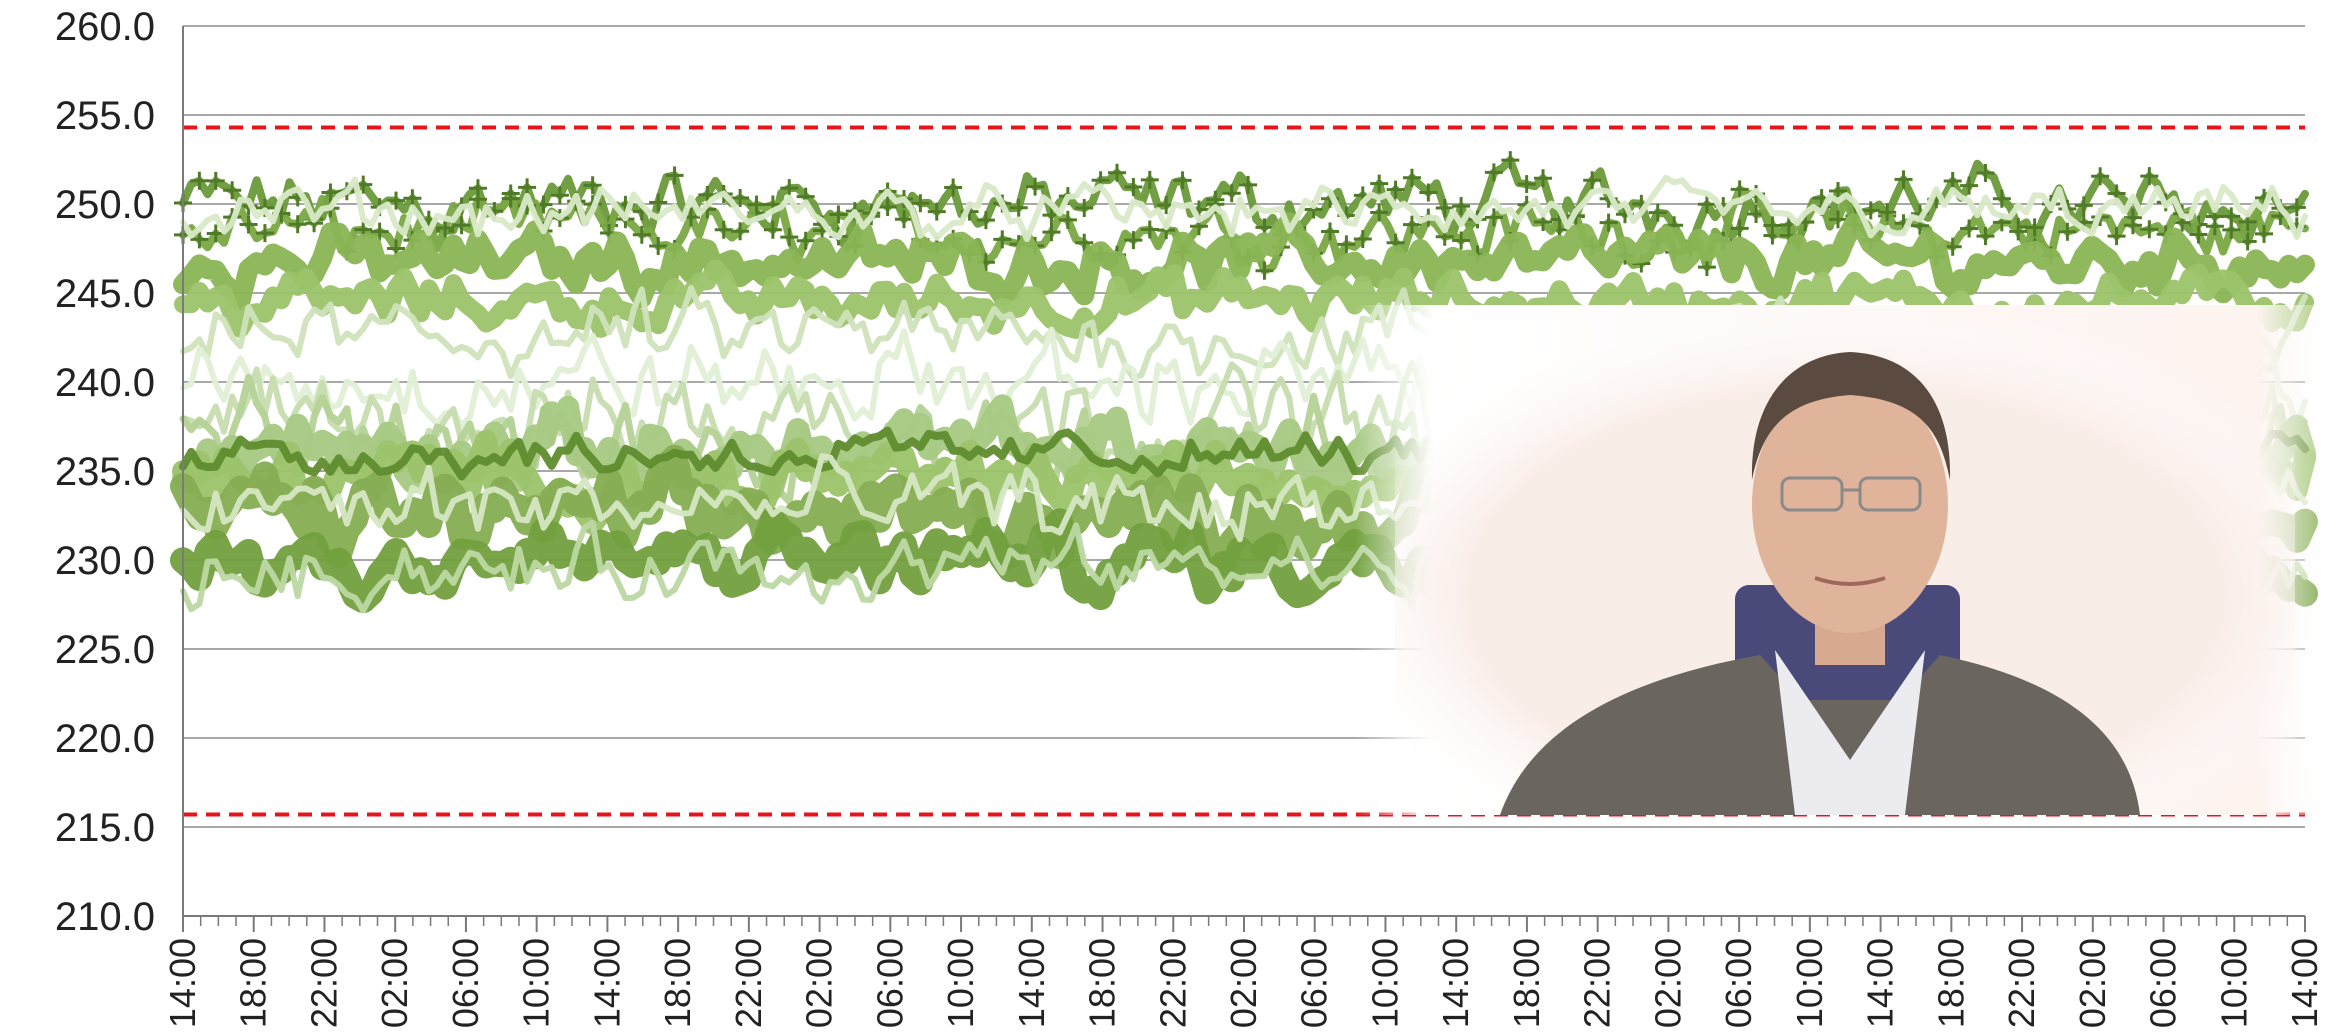  Describe the element at coordinates (1850, 732) in the screenshot. I see `shirt` at that location.